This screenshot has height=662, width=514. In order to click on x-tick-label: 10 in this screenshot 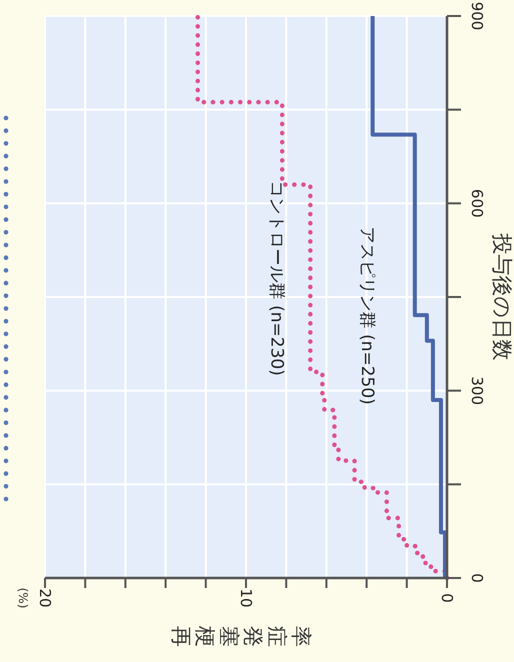, I will do `click(246, 598)`.